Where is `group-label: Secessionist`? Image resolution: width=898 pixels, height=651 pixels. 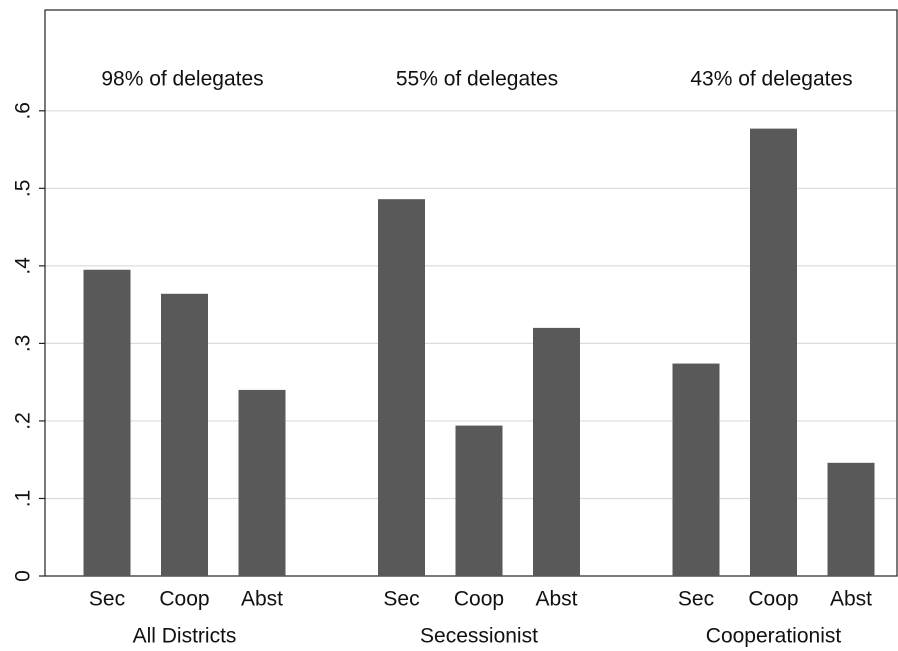
group-label: Secessionist is located at coordinates (479, 636).